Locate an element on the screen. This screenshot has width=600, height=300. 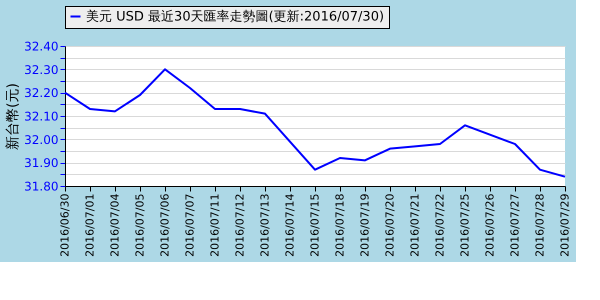
y-tick-label: 32.20 is located at coordinates (41, 93).